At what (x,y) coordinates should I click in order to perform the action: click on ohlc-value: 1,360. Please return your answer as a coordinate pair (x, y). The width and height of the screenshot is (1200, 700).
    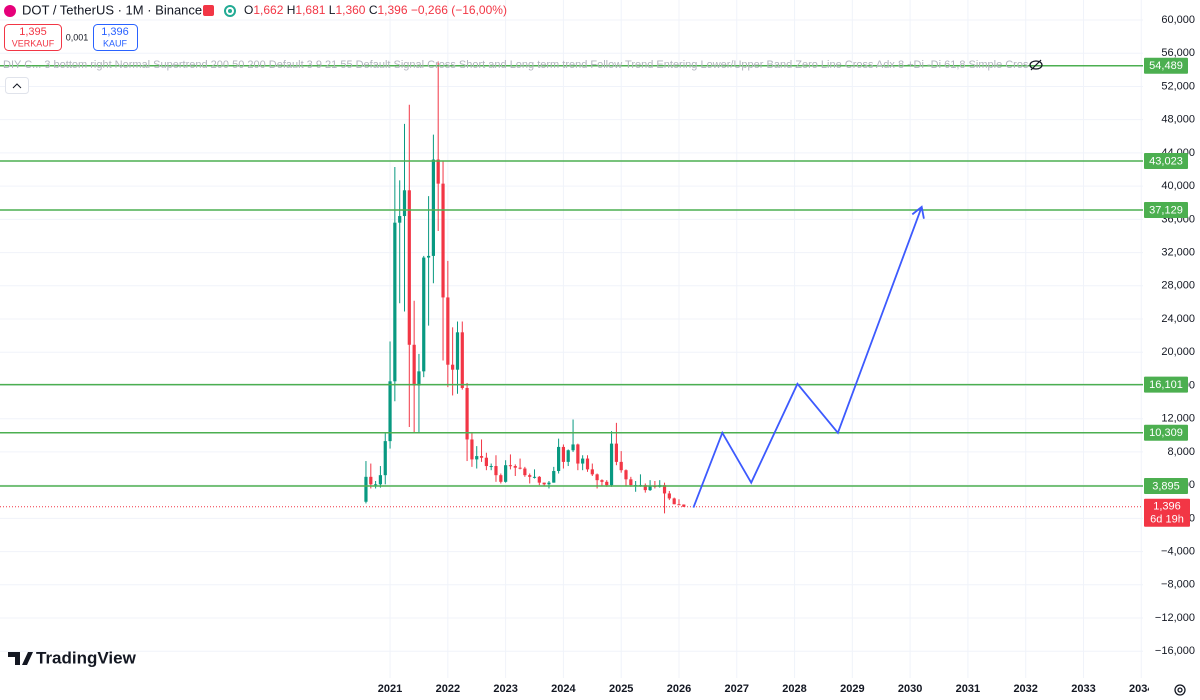
    Looking at the image, I should click on (350, 10).